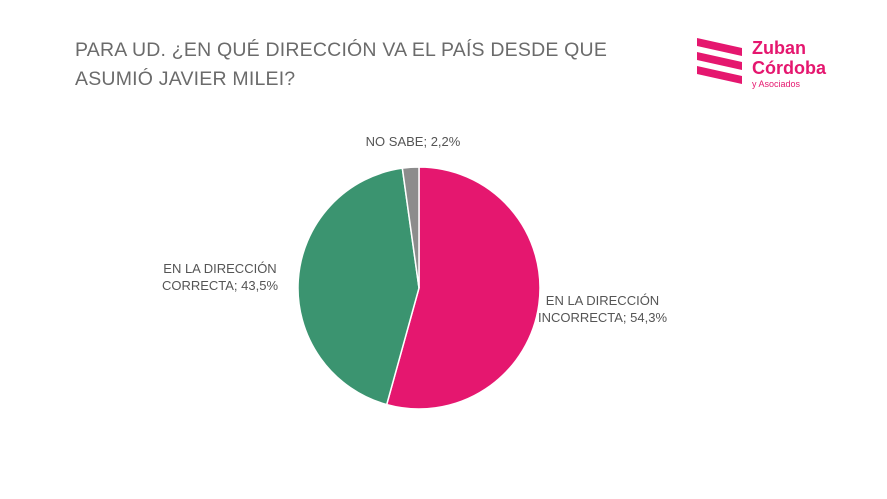 The height and width of the screenshot is (499, 887). I want to click on data-label: EN LA DIRECCIÓN INCORRECTA; 54,3%, so click(602, 309).